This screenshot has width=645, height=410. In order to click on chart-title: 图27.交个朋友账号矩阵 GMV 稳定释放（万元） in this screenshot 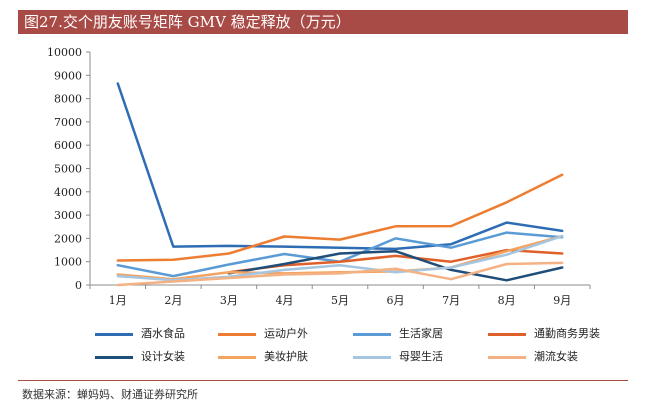, I will do `click(323, 22)`.